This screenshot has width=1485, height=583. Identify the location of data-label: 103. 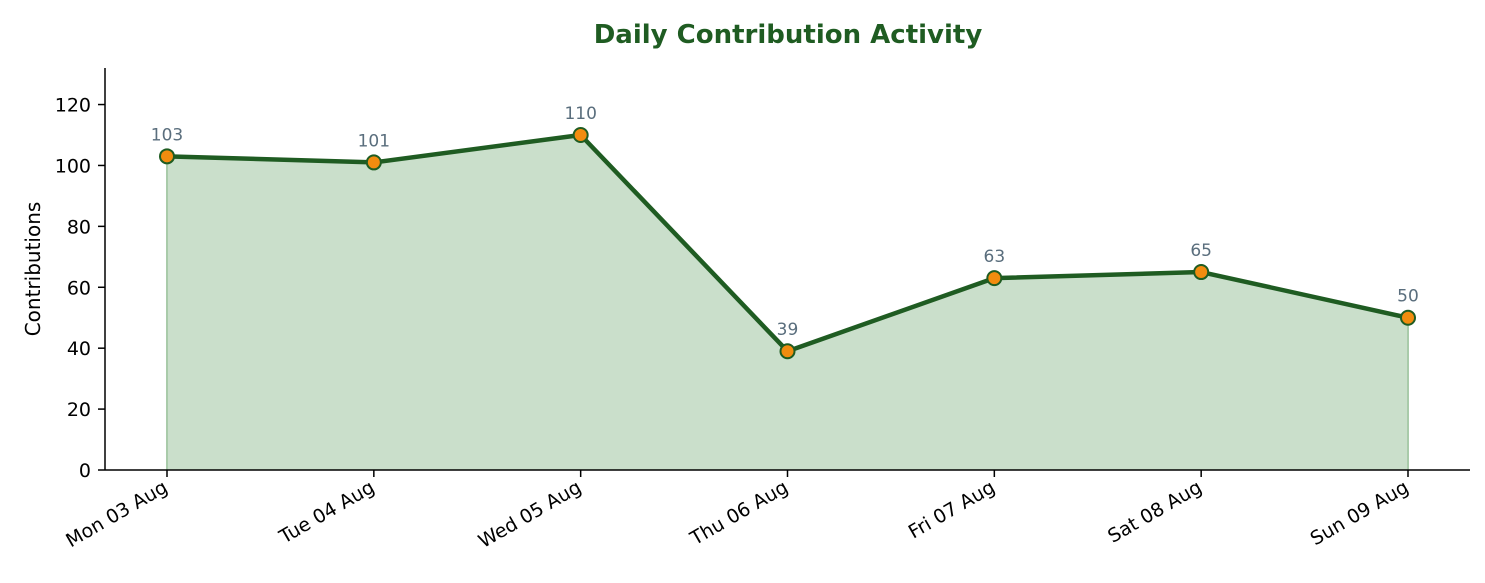
(167, 135).